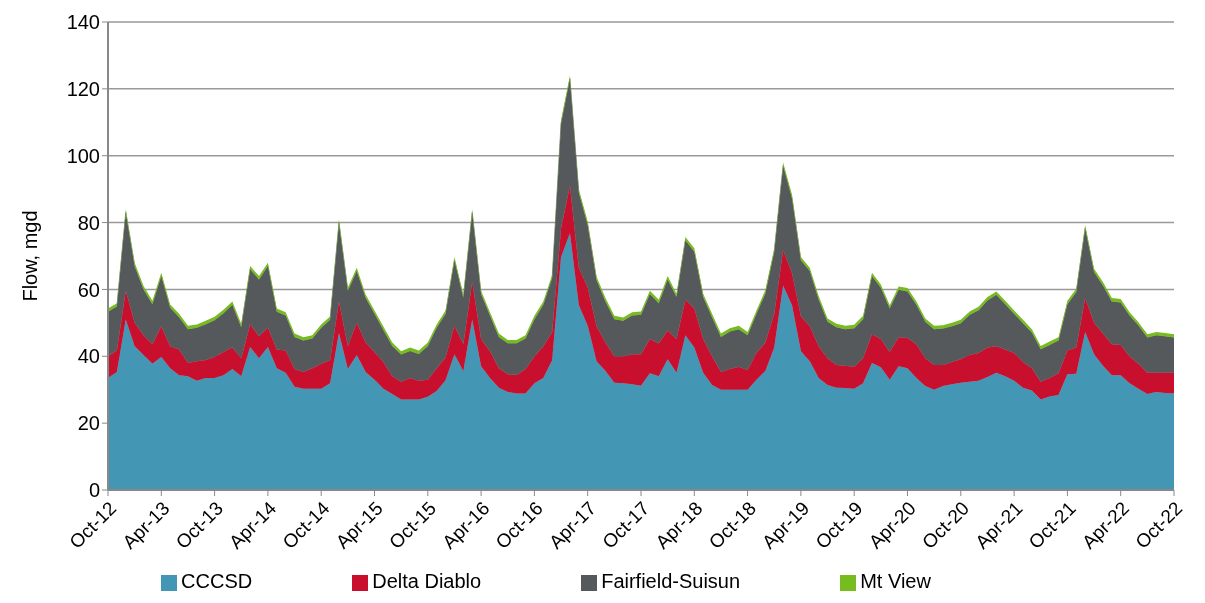 The width and height of the screenshot is (1205, 603). I want to click on y-tick-label: 60, so click(88, 289).